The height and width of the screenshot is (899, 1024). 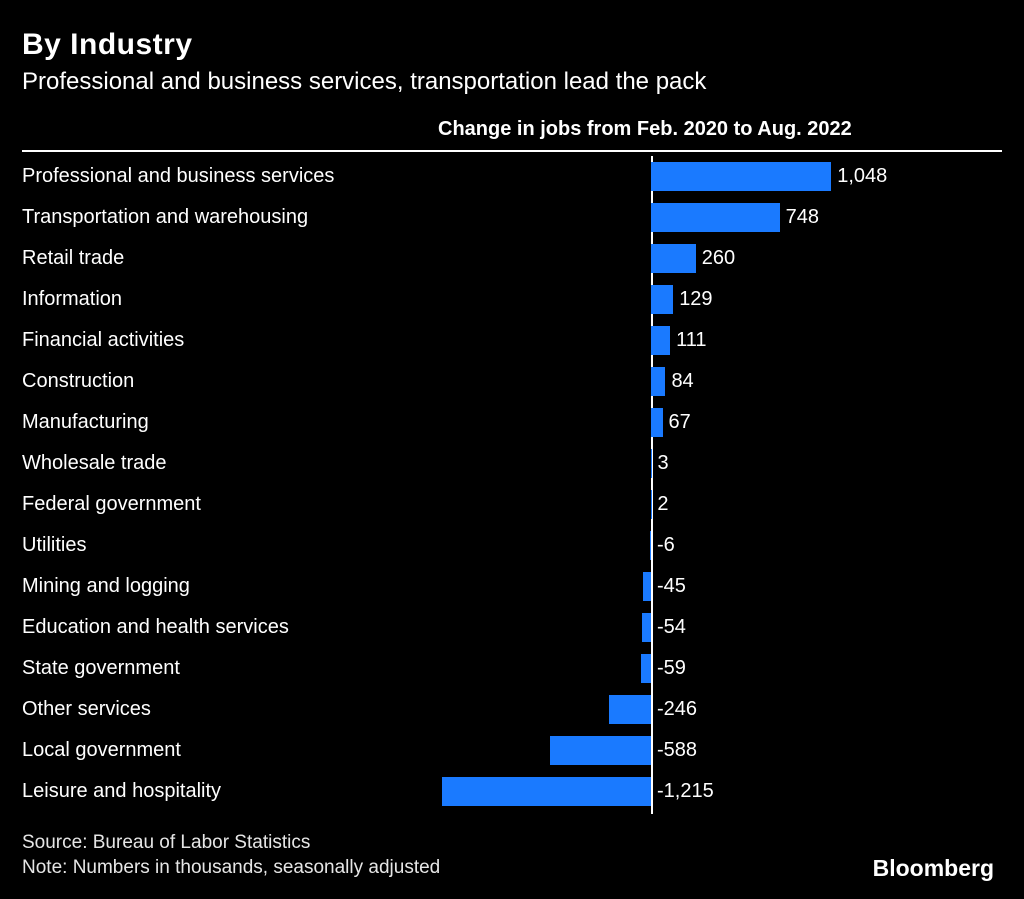 I want to click on value-label: 2, so click(x=663, y=504).